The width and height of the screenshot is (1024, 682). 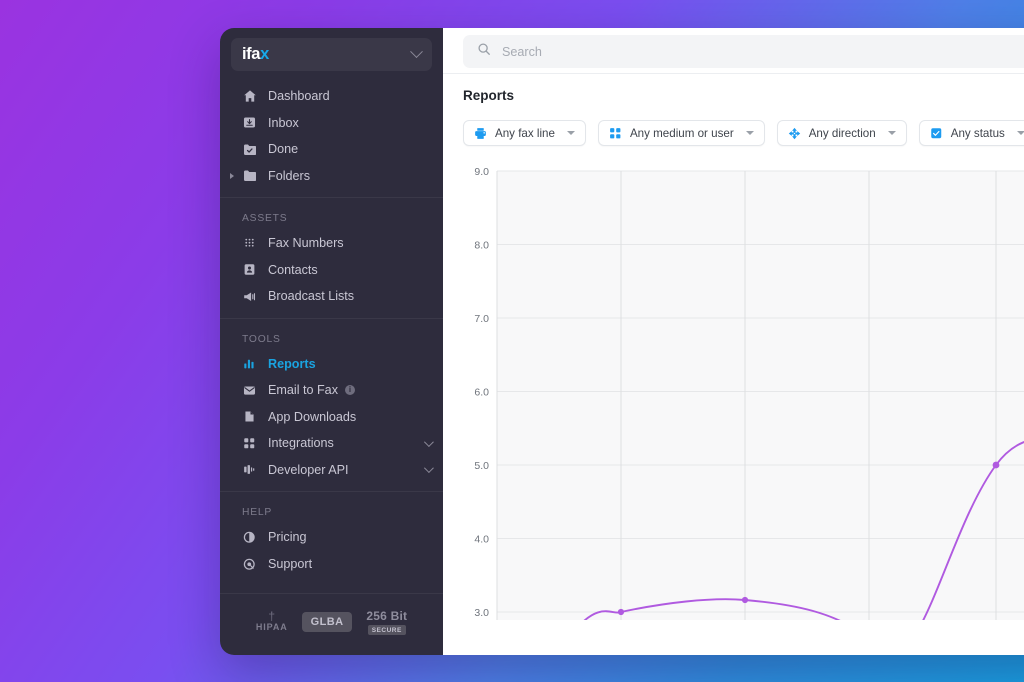 I want to click on info-icon: i, so click(x=350, y=390).